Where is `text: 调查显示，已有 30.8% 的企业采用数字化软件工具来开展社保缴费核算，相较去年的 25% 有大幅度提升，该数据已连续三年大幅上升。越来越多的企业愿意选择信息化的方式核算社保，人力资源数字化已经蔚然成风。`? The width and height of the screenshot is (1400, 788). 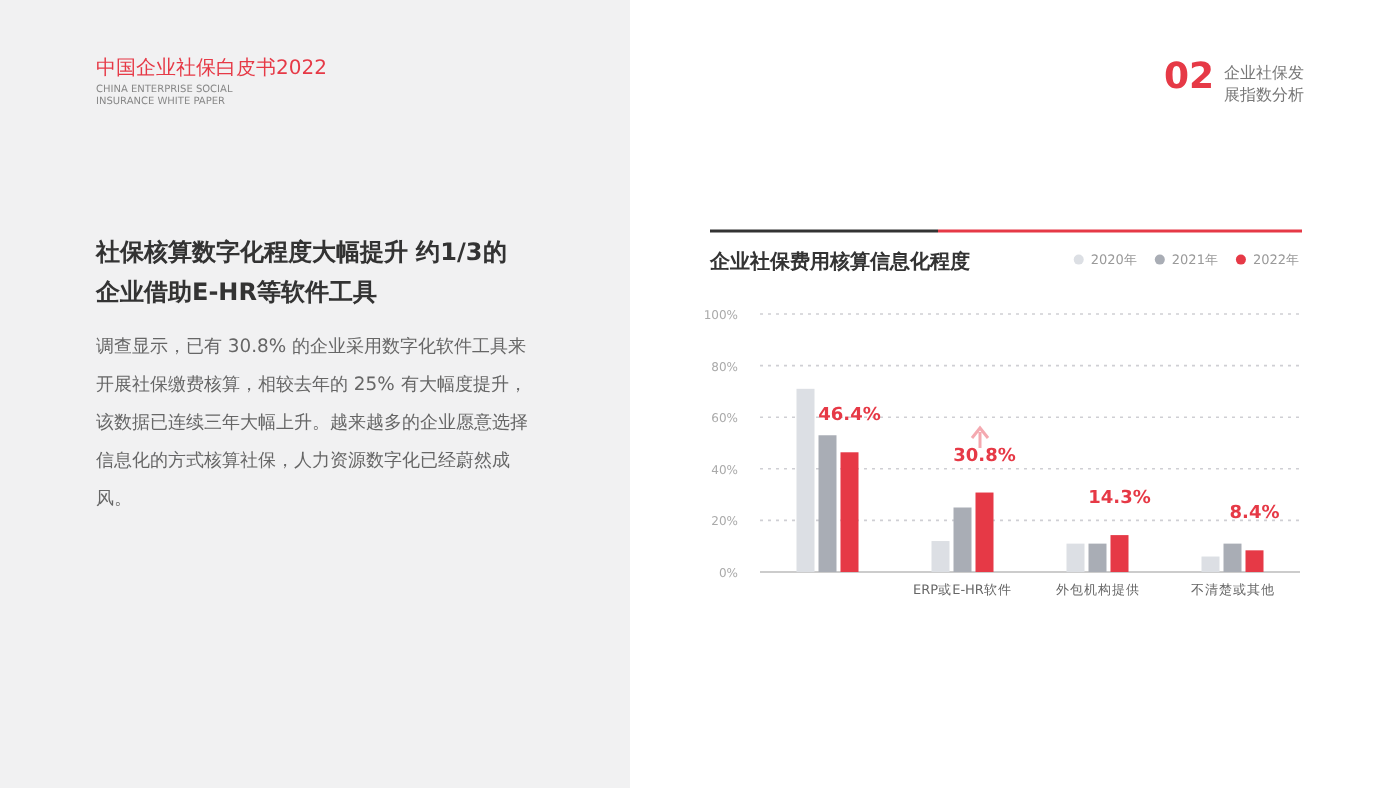 text: 调查显示，已有 30.8% 的企业采用数字化软件工具来开展社保缴费核算，相较去年的 25% 有大幅度提升，该数据已连续三年大幅上升。越来越多的企业愿意选择信息化的方式核算社保，人力资源数字化已经蔚然成风。 is located at coordinates (313, 424).